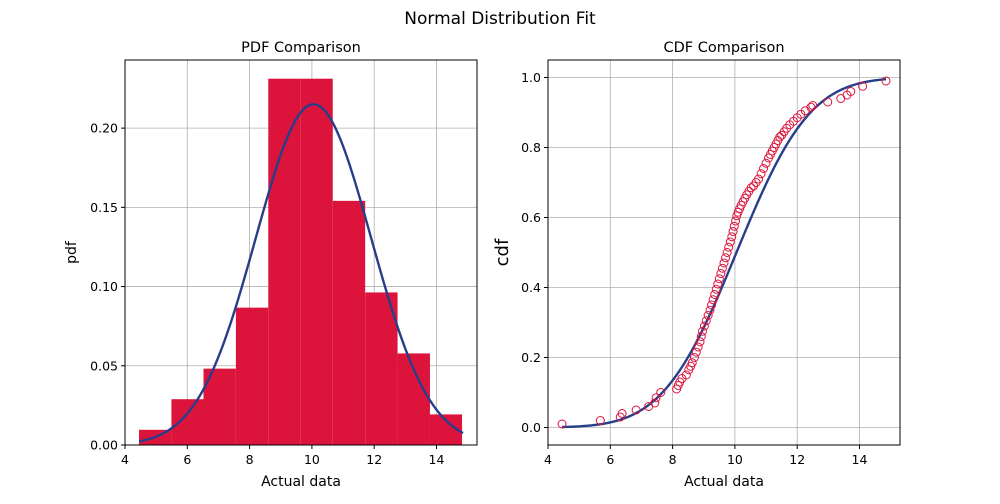  What do you see at coordinates (534, 252) in the screenshot?
I see `cdf-y-ticks: 0.0 0.2 0.4 0.6 0.8 1.0` at bounding box center [534, 252].